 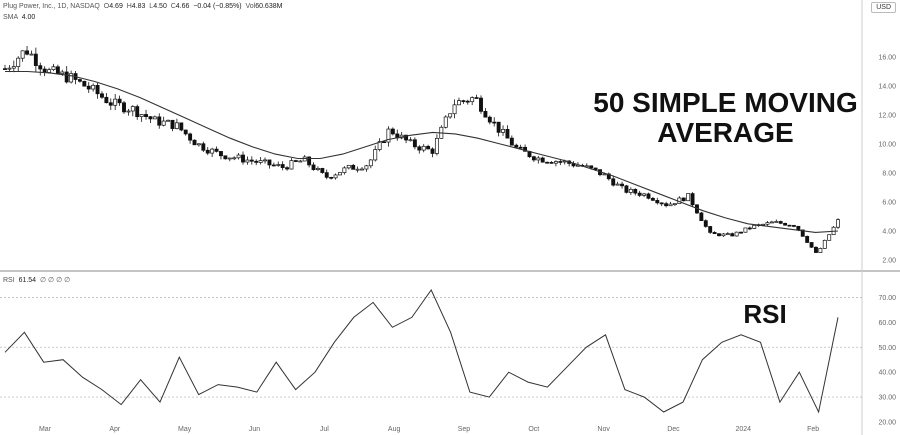 I want to click on x-tick-label: Dec, so click(x=673, y=429).